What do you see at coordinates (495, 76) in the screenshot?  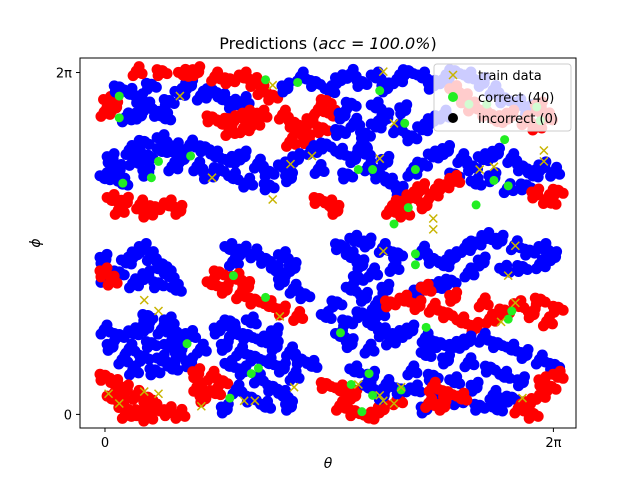 I see `legend-entry-train: train data` at bounding box center [495, 76].